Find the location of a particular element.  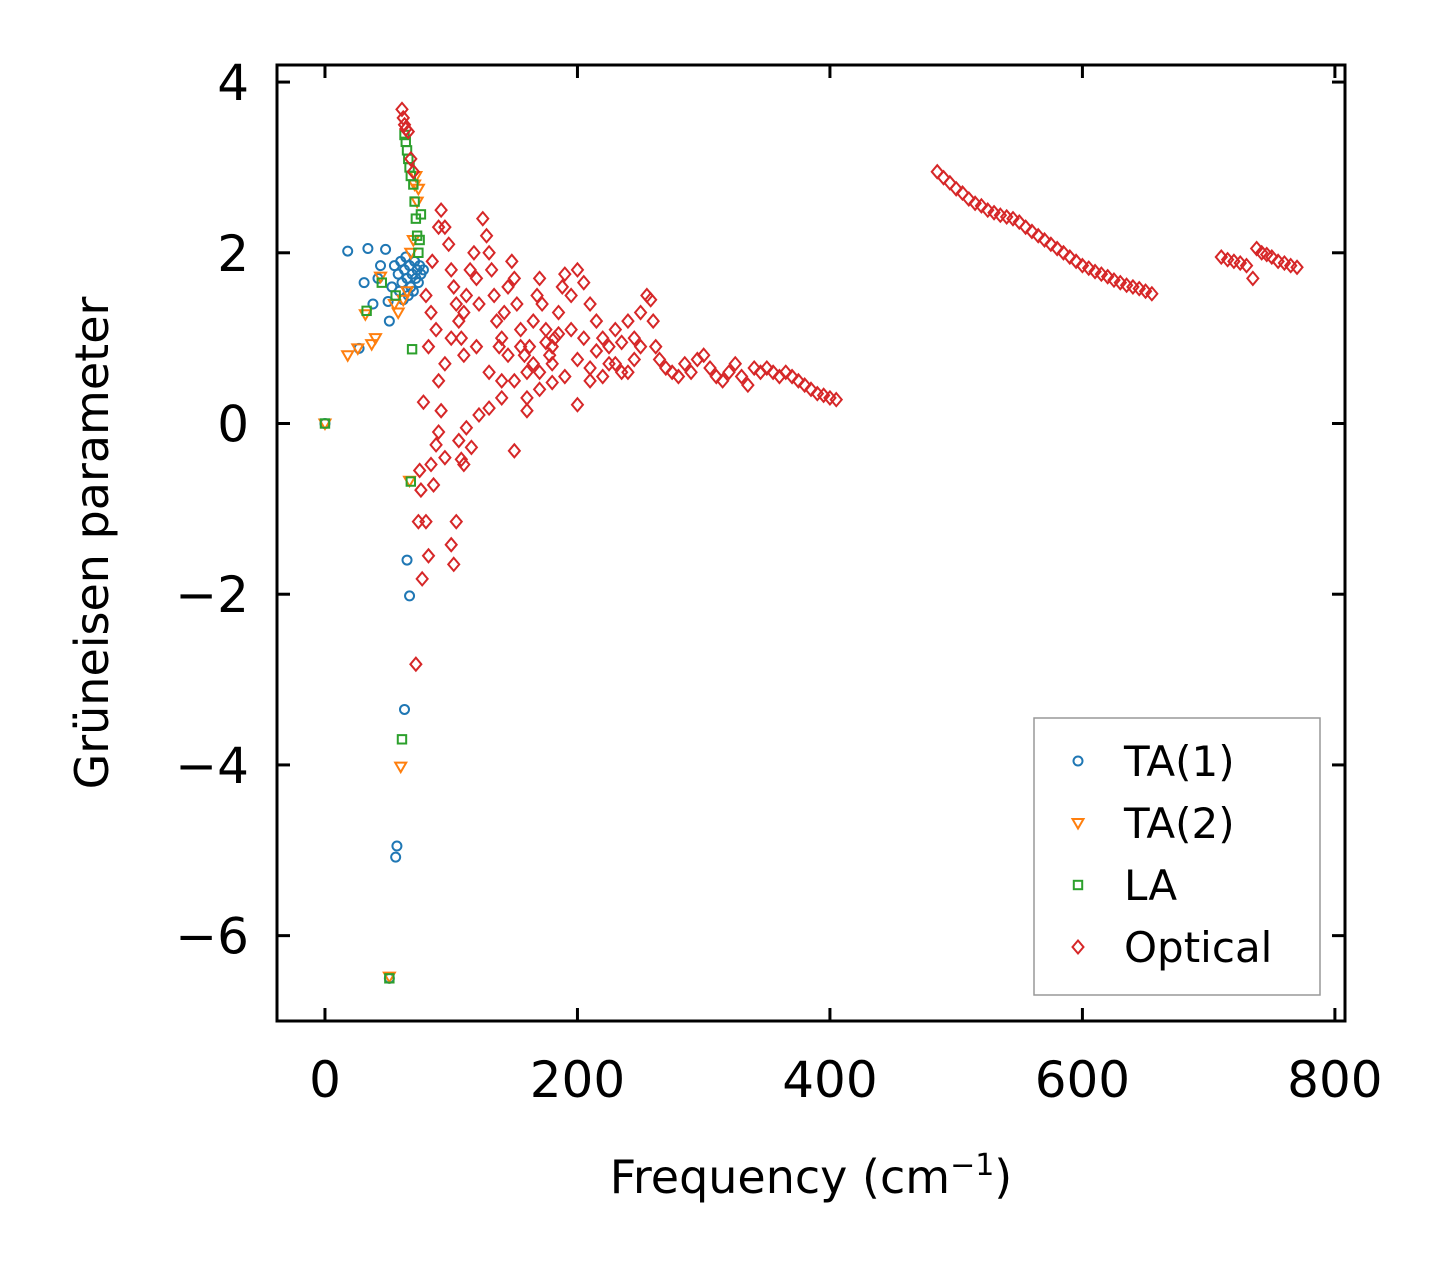

y-axis-label: Grüneisen parameter is located at coordinates (92, 542).